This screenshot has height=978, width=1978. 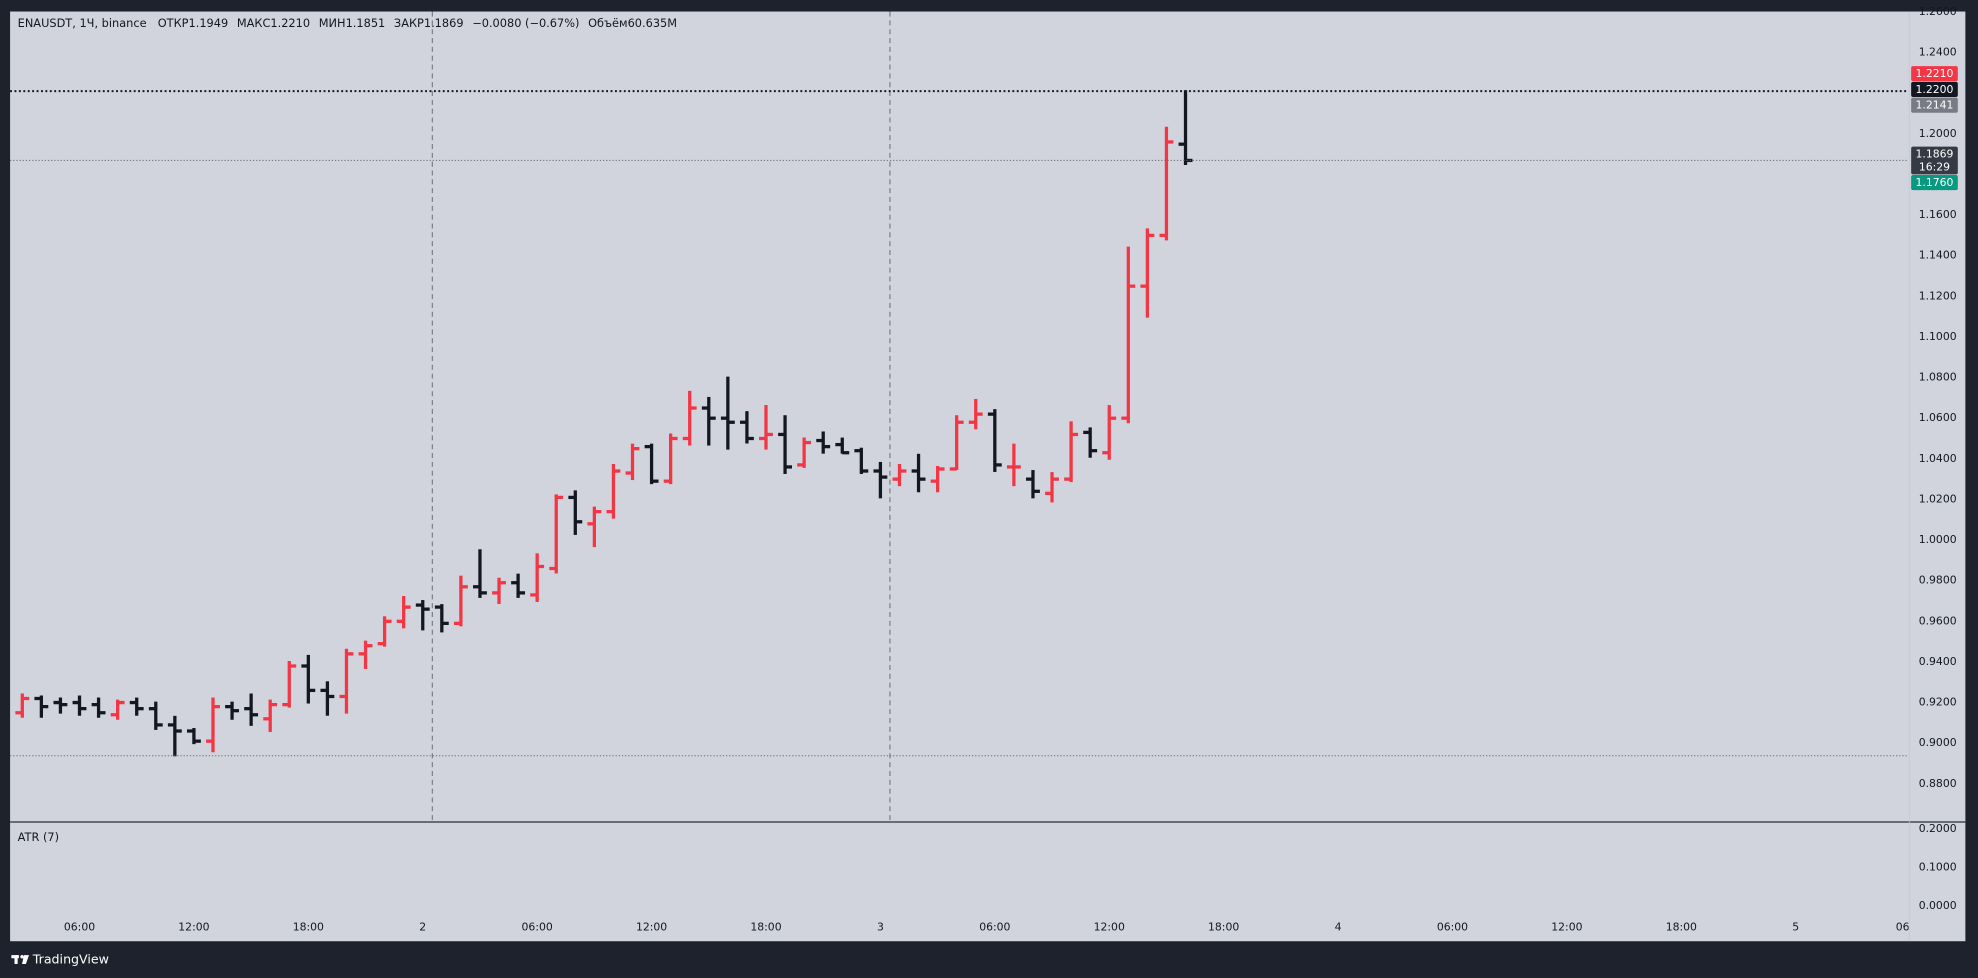 I want to click on field-label: МАКС, so click(x=254, y=23).